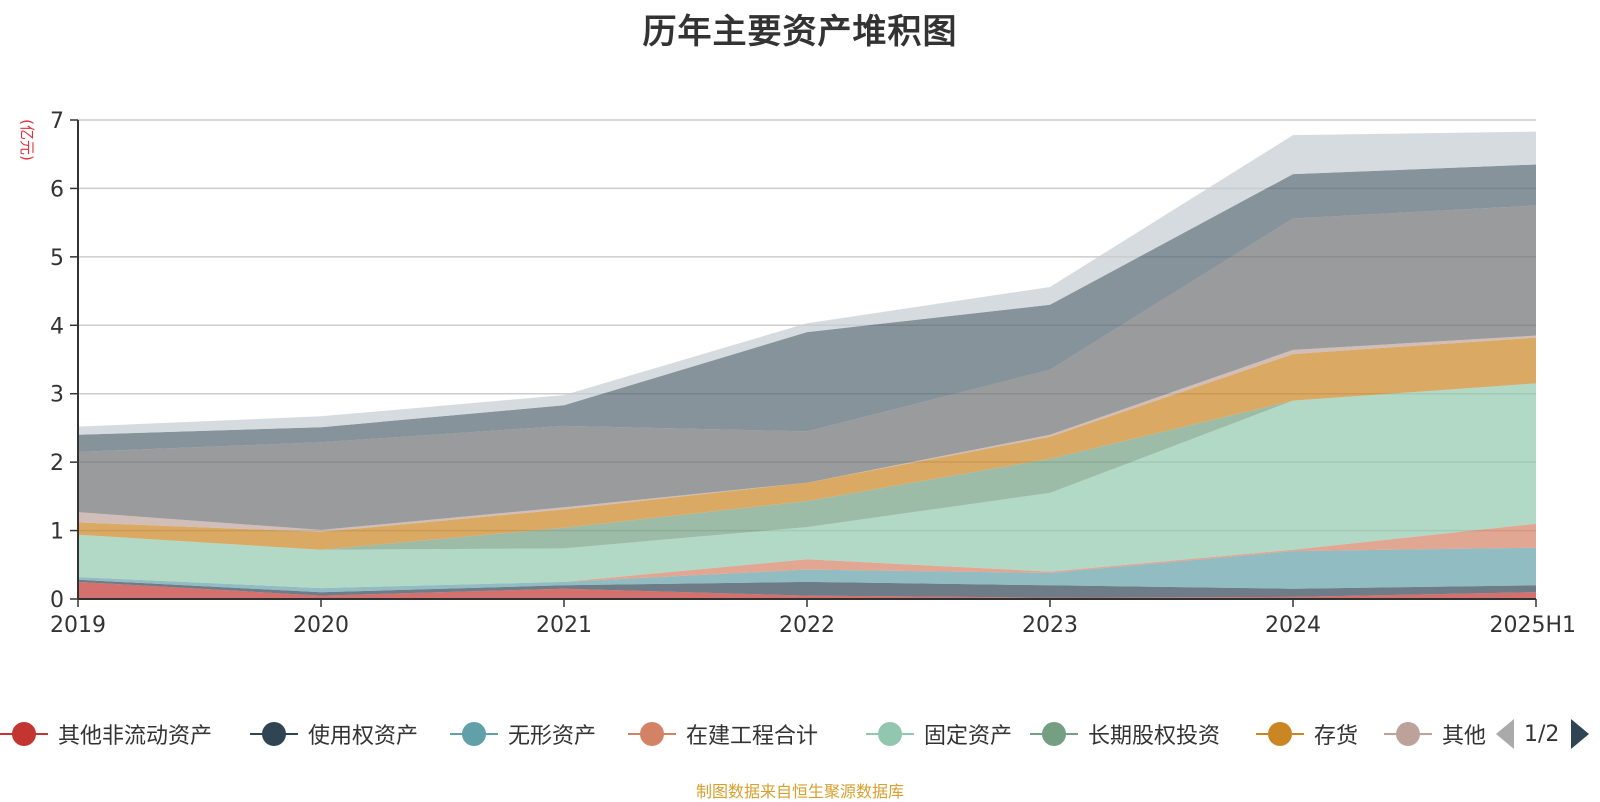 The width and height of the screenshot is (1600, 802). What do you see at coordinates (363, 736) in the screenshot?
I see `legend-label: 使用权资产` at bounding box center [363, 736].